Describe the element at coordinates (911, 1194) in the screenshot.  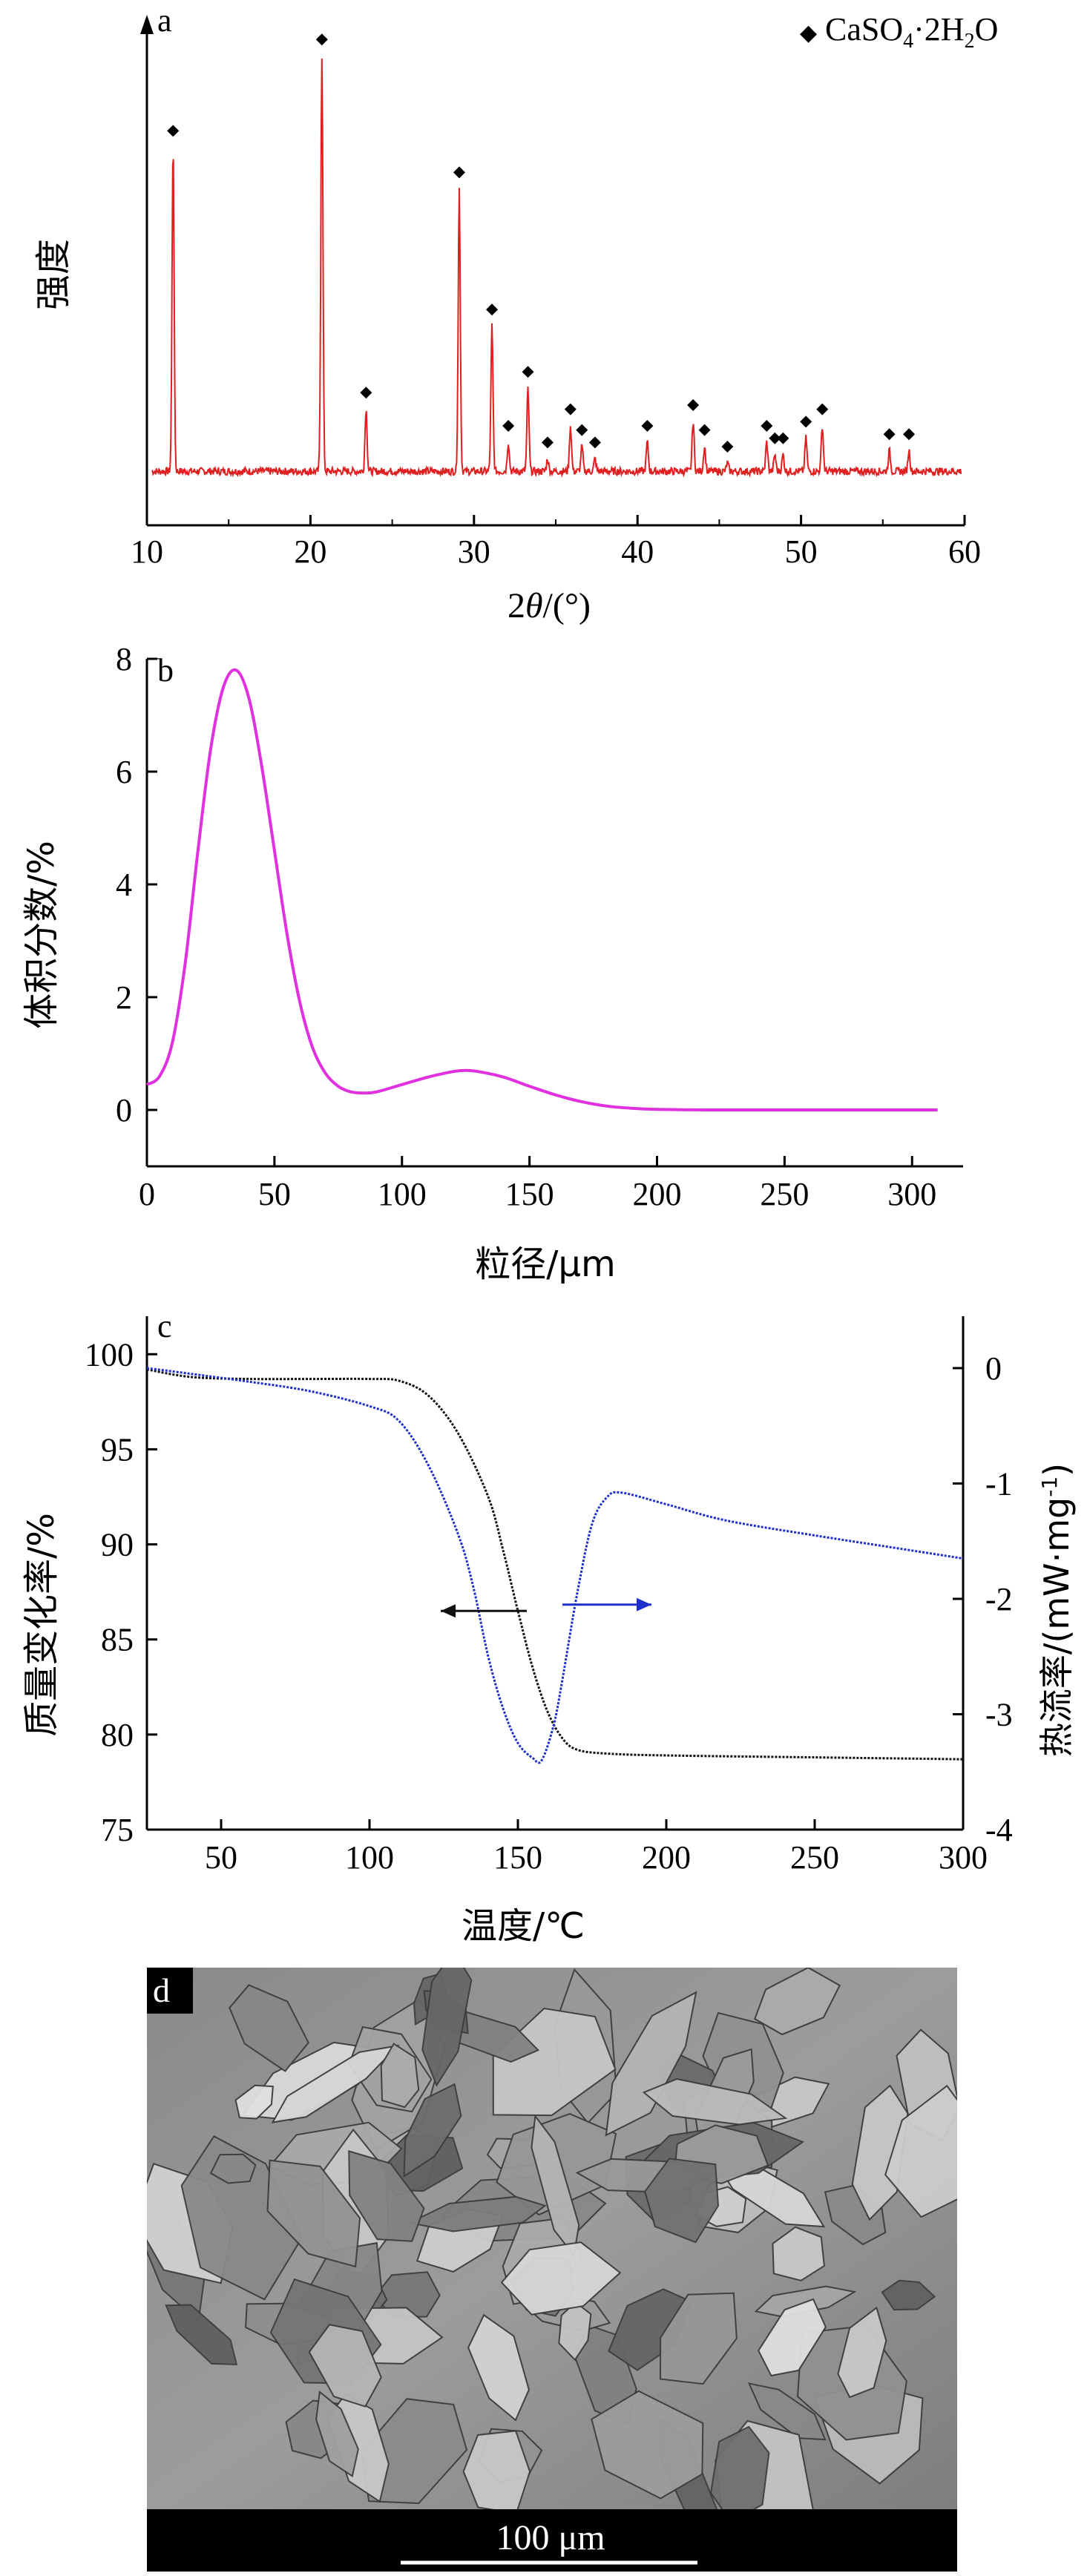
I see `psd-x-tick-label: 300` at that location.